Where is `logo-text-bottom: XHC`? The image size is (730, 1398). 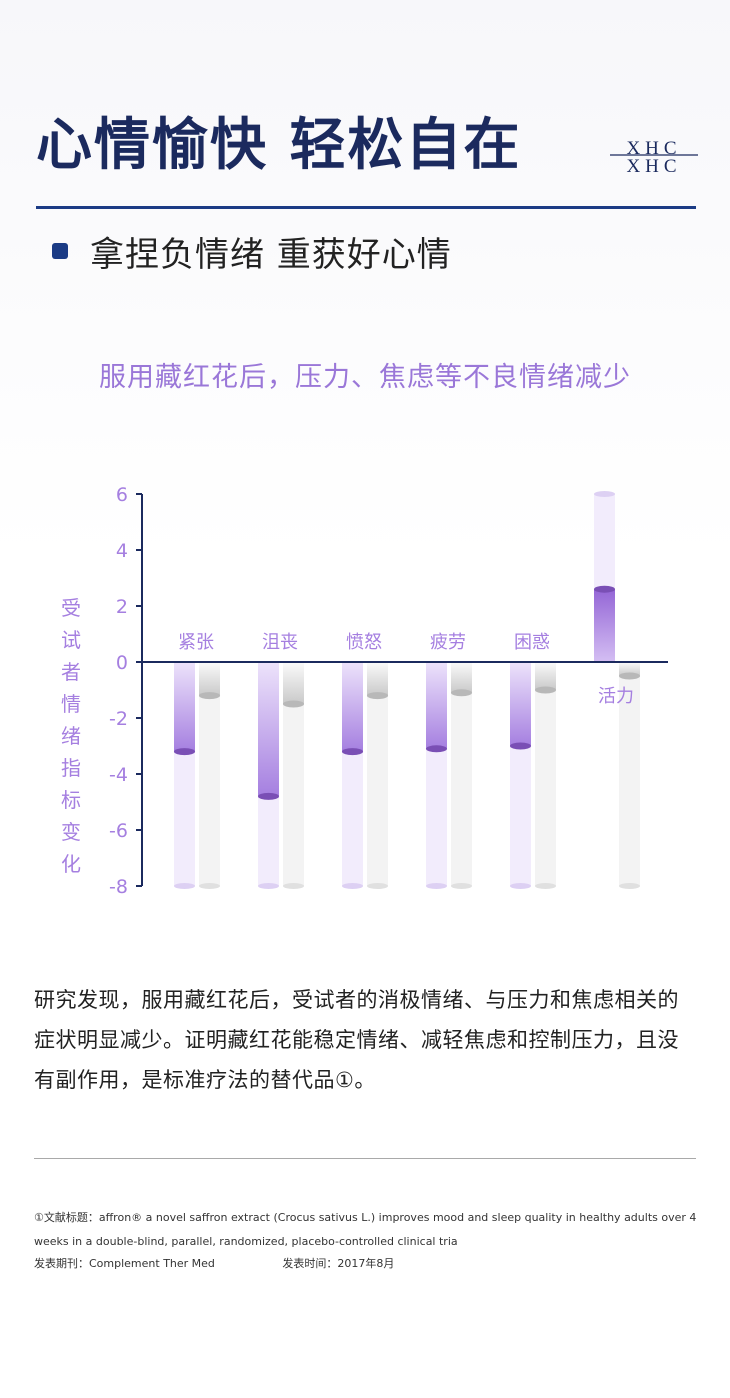
logo-text-bottom: XHC is located at coordinates (653, 166).